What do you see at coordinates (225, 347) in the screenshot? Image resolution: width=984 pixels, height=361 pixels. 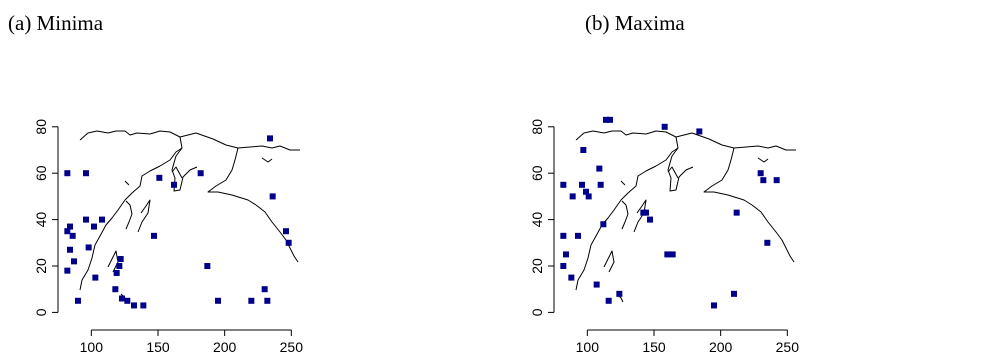 I see `x-tick-label-a-2: 200` at bounding box center [225, 347].